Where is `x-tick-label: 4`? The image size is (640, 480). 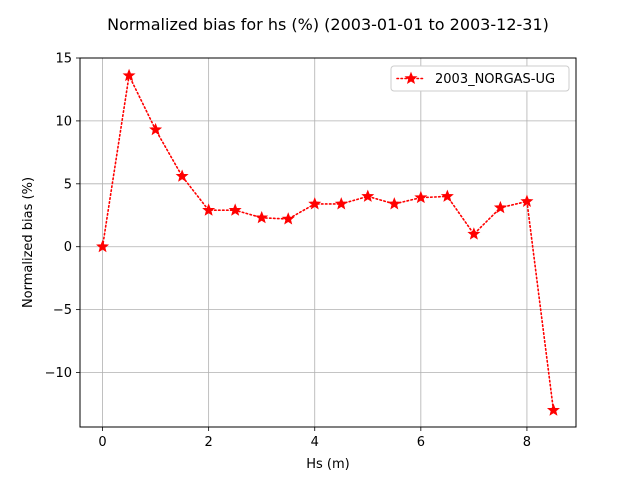 x-tick-label: 4 is located at coordinates (315, 442).